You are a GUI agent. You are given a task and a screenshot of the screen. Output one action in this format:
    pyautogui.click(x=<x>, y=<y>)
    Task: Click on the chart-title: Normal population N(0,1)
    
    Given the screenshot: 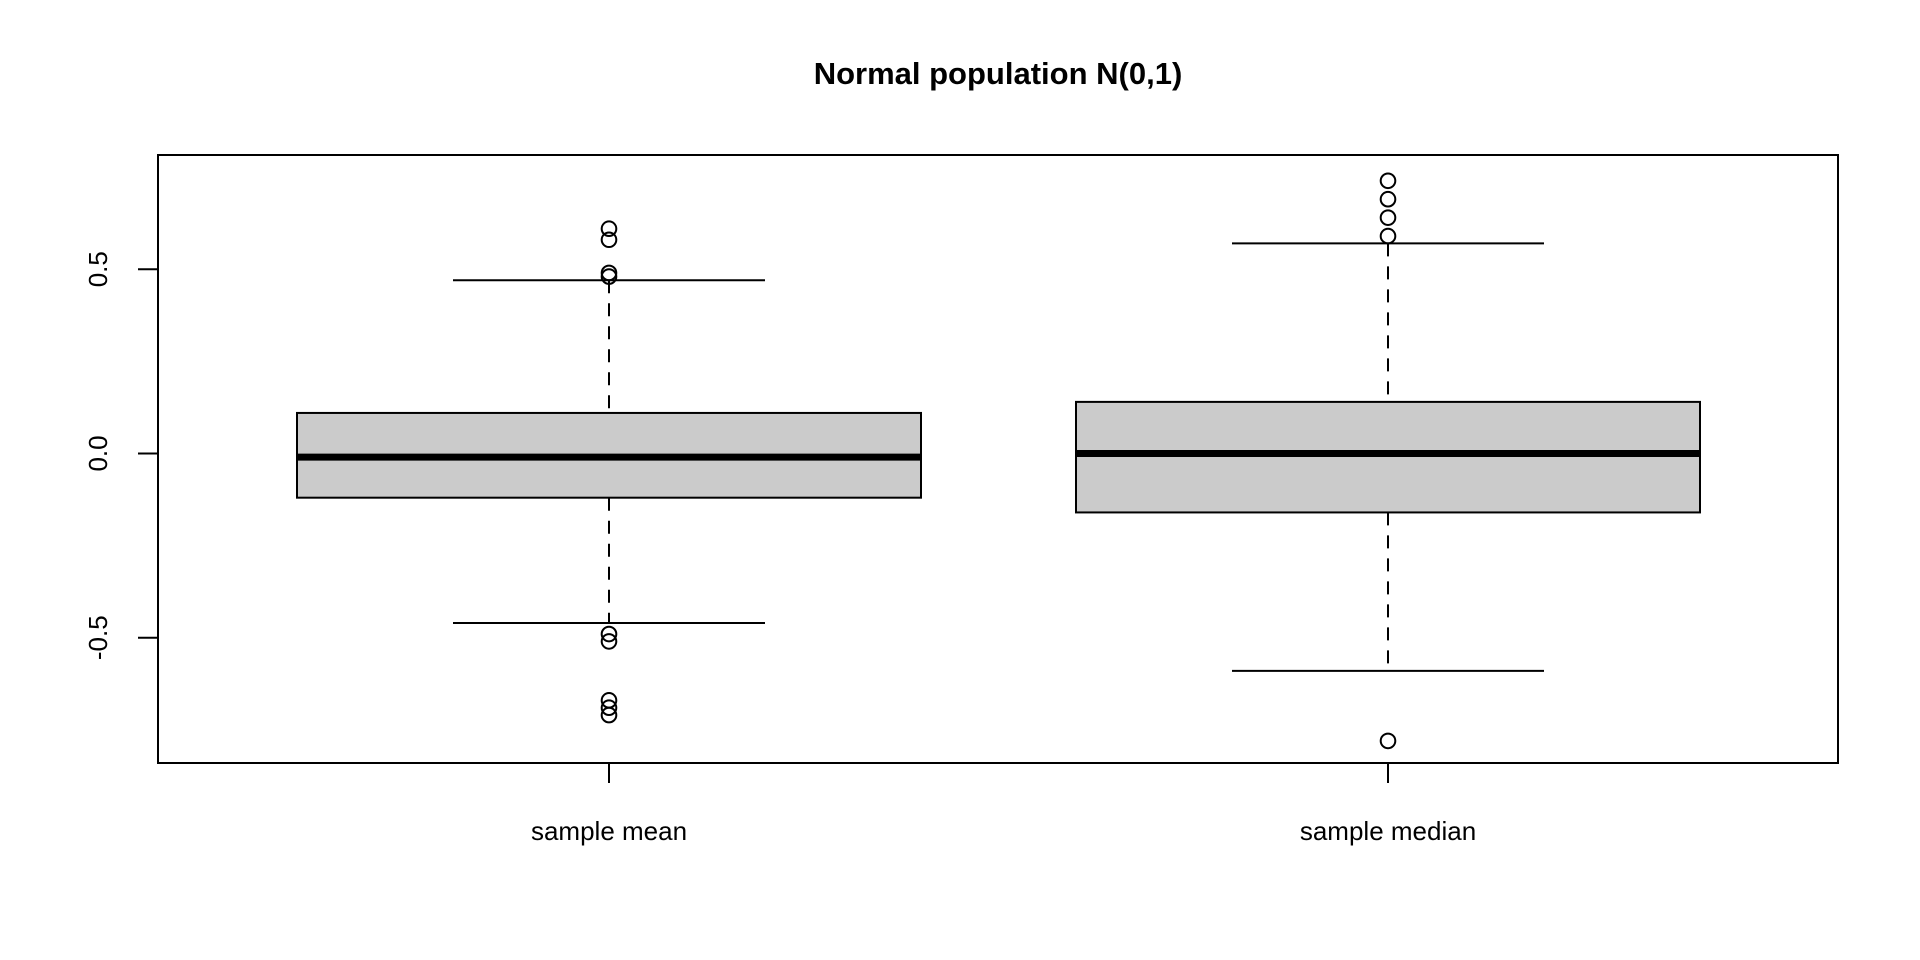 What is the action you would take?
    pyautogui.click(x=998, y=73)
    